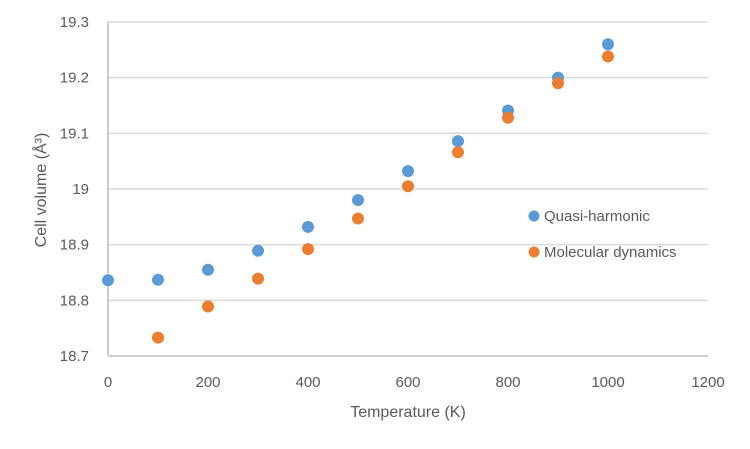 This screenshot has height=449, width=750. What do you see at coordinates (597, 216) in the screenshot?
I see `legend-label: Quasi-harmonic` at bounding box center [597, 216].